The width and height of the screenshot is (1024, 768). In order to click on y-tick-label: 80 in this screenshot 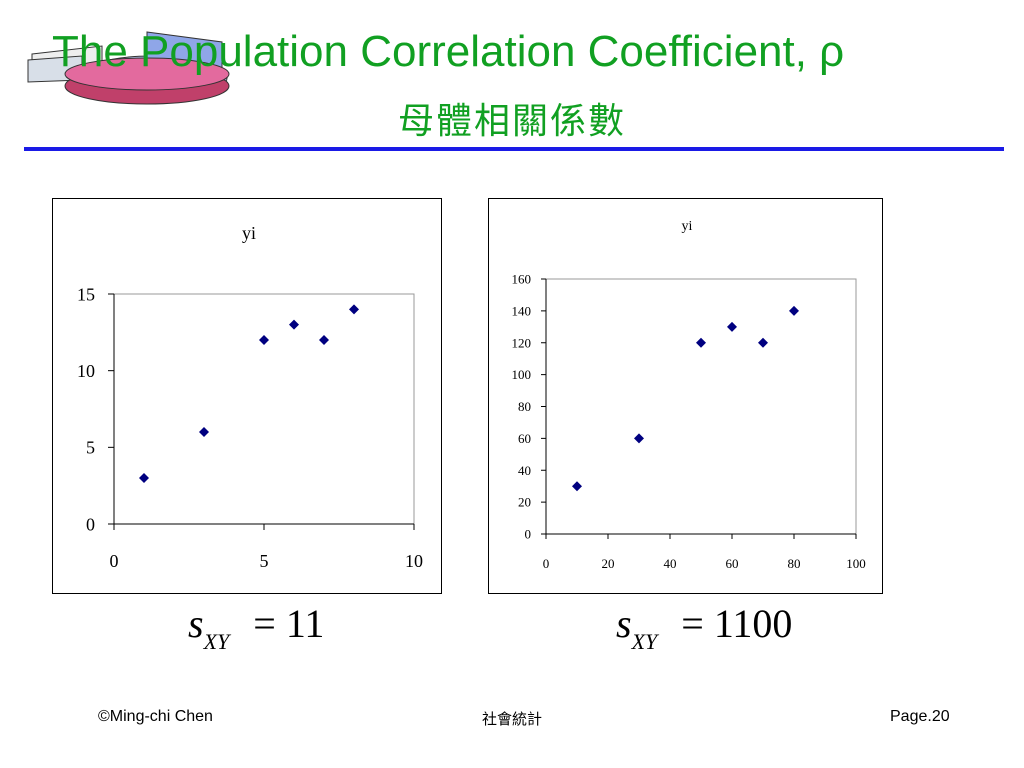, I will do `click(524, 406)`.